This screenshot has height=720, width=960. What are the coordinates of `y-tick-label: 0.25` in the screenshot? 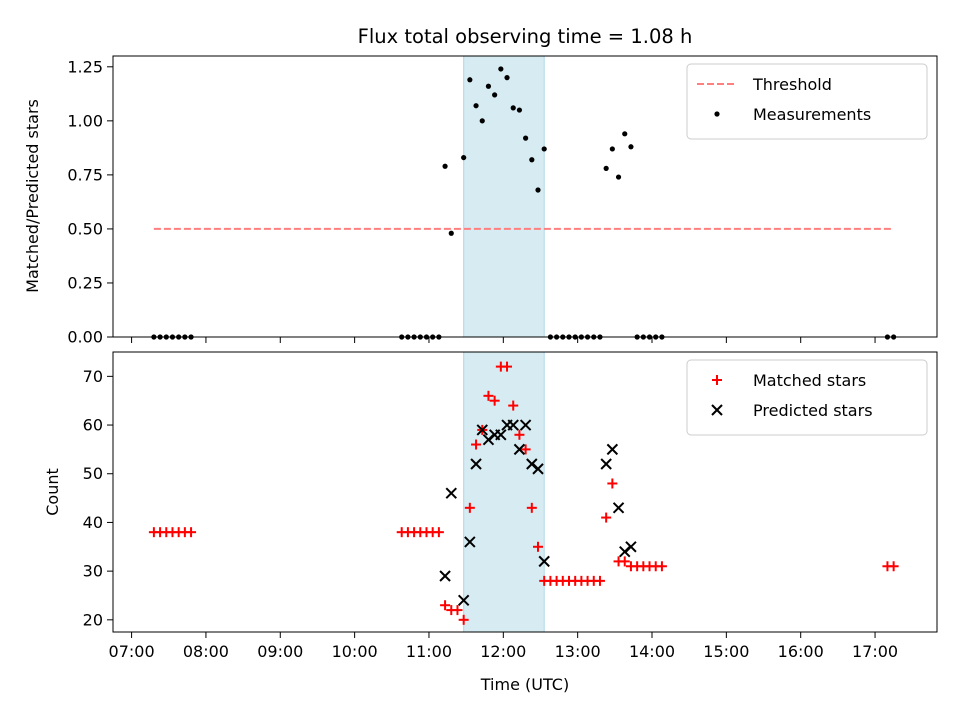 It's located at (85, 282).